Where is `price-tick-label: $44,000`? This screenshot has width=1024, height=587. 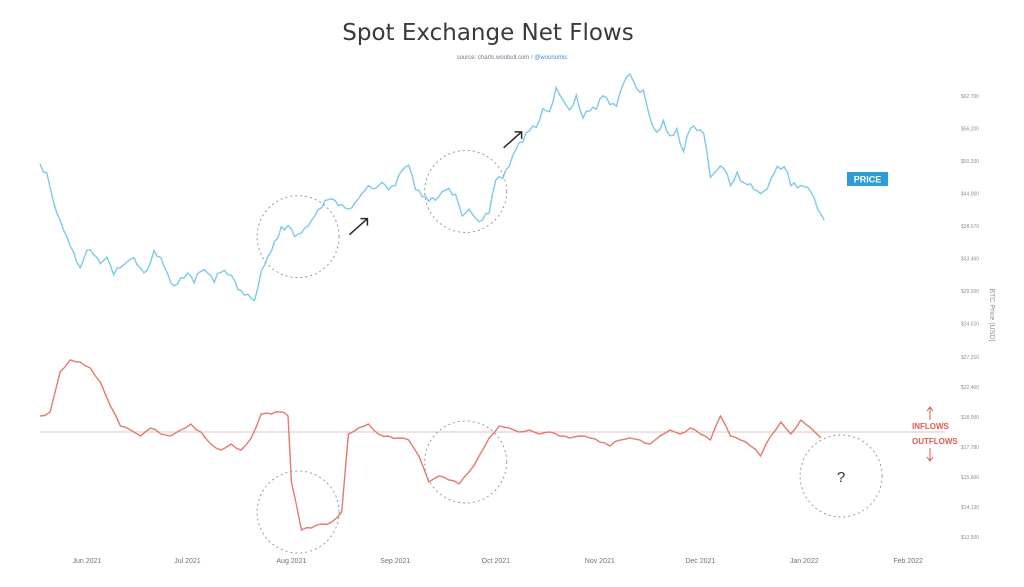 price-tick-label: $44,000 is located at coordinates (970, 195).